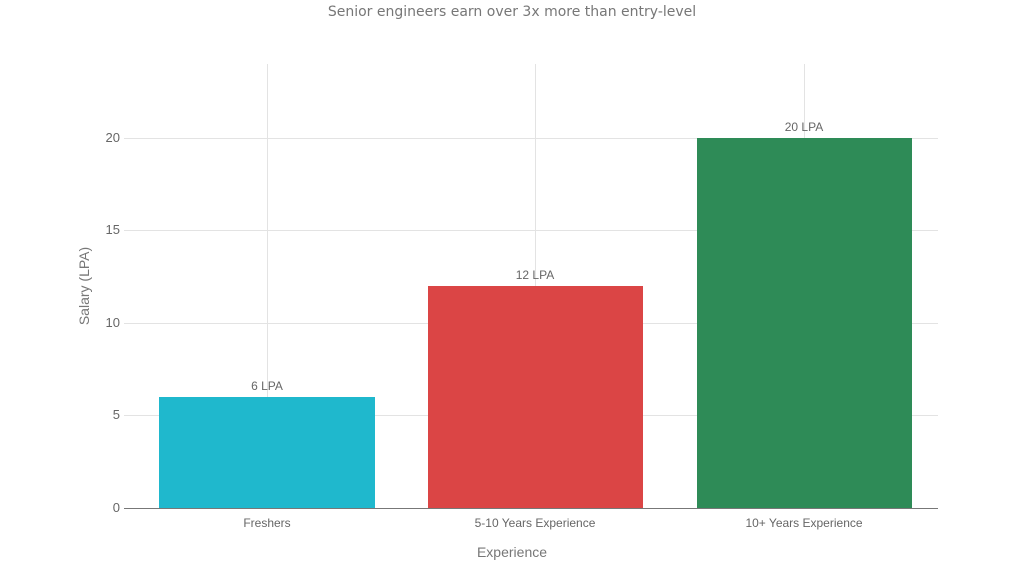 This screenshot has height=576, width=1024. I want to click on ytick-label: 5, so click(116, 414).